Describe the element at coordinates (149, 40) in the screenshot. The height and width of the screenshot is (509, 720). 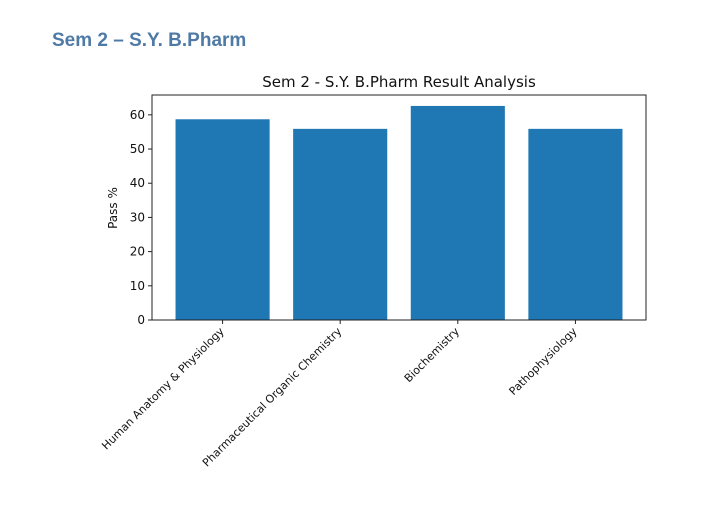
I see `section-heading: Sem 2 – S.Y. B.Pharm` at that location.